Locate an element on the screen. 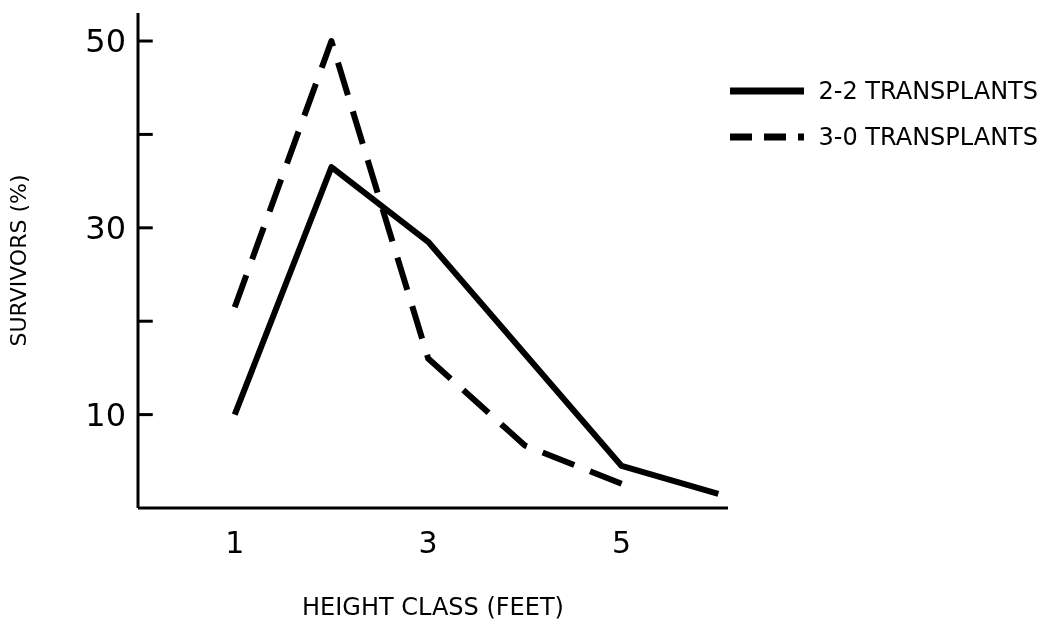 The width and height of the screenshot is (1059, 637). x-tick-label: 1 is located at coordinates (235, 543).